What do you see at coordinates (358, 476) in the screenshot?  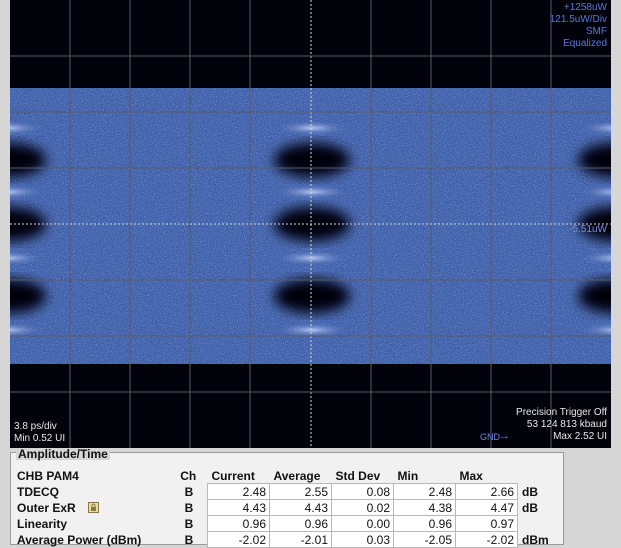 I see `header-std-dev: Std Dev` at bounding box center [358, 476].